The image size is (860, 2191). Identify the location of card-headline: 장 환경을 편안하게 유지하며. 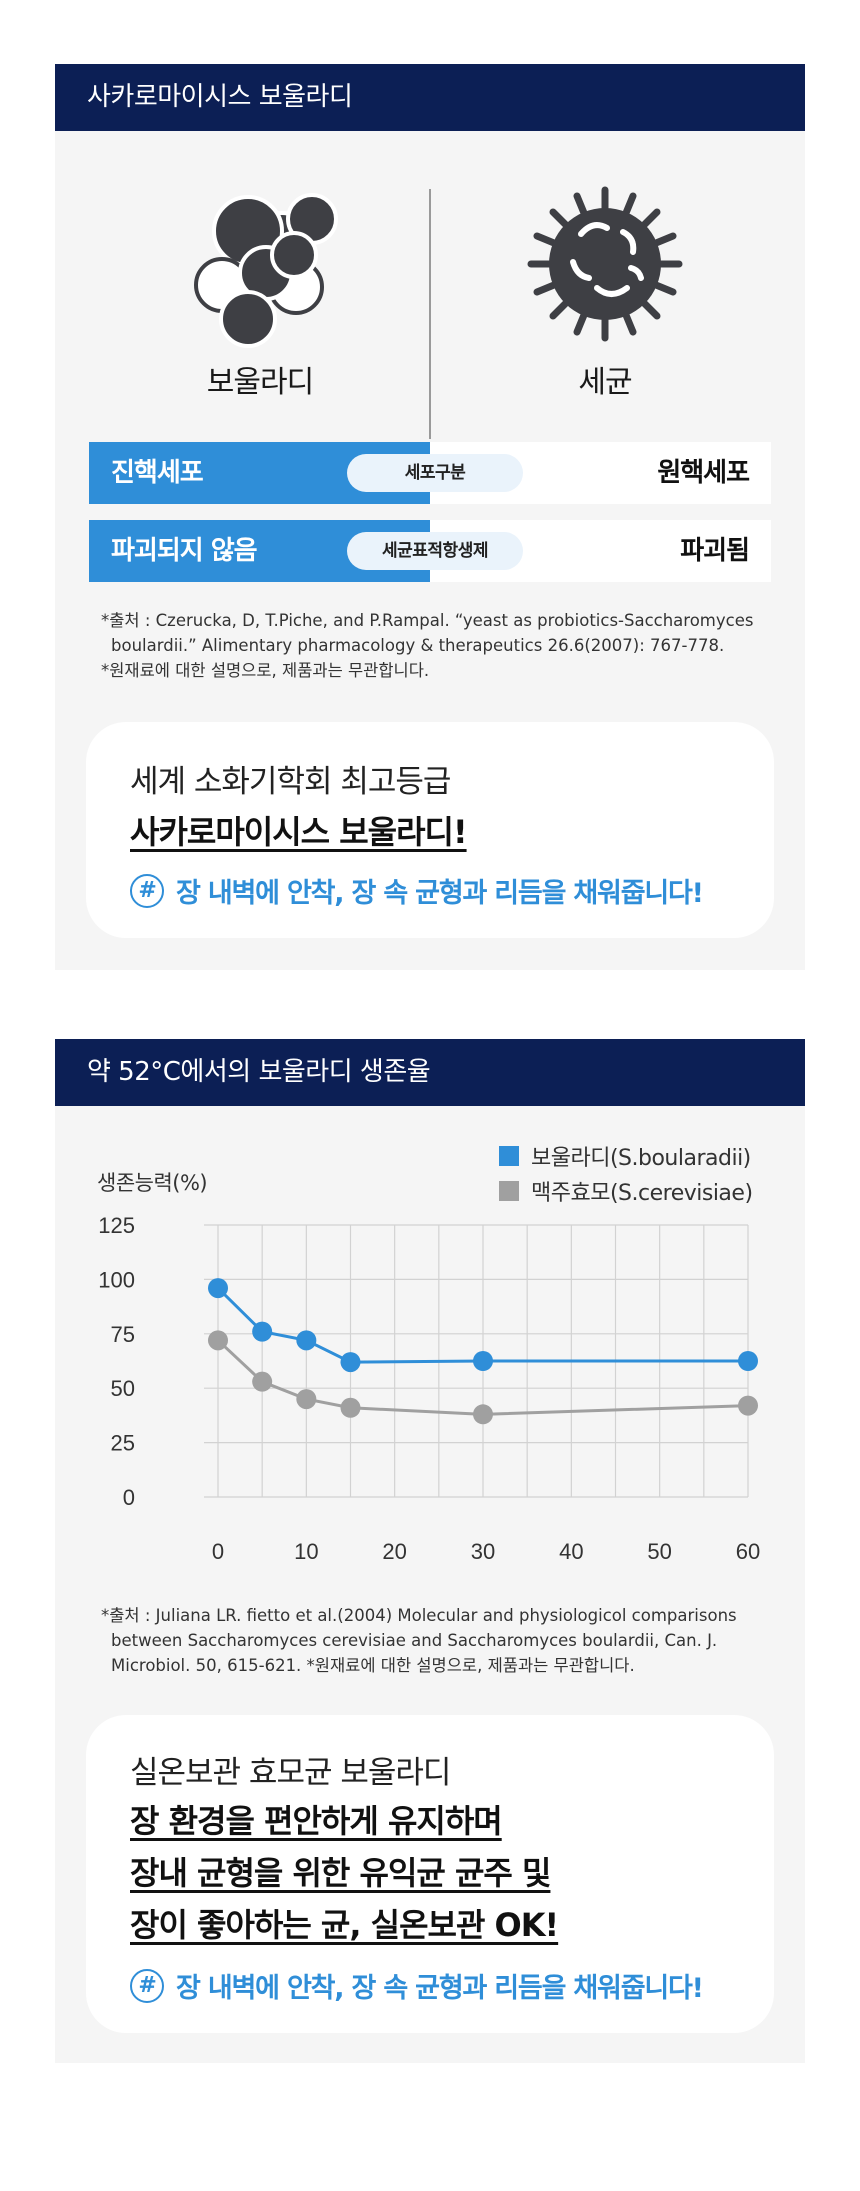
(316, 1821).